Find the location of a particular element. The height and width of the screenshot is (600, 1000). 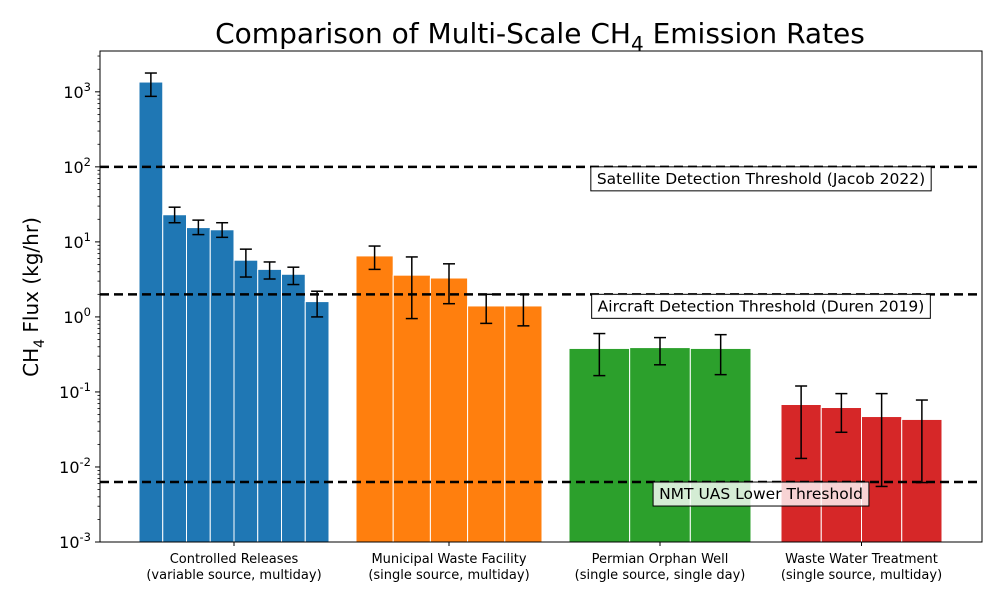

threshold-label: NMT UAS Lower Threshold is located at coordinates (761, 494).